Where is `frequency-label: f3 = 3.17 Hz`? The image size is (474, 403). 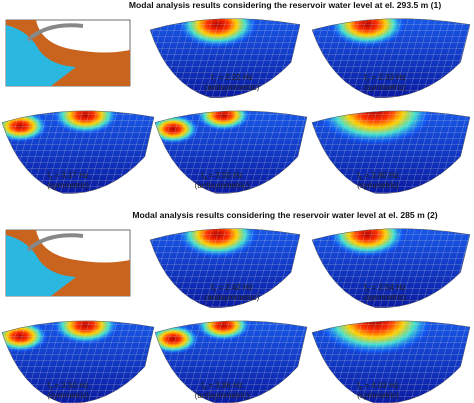 frequency-label: f3 = 3.17 Hz is located at coordinates (68, 176).